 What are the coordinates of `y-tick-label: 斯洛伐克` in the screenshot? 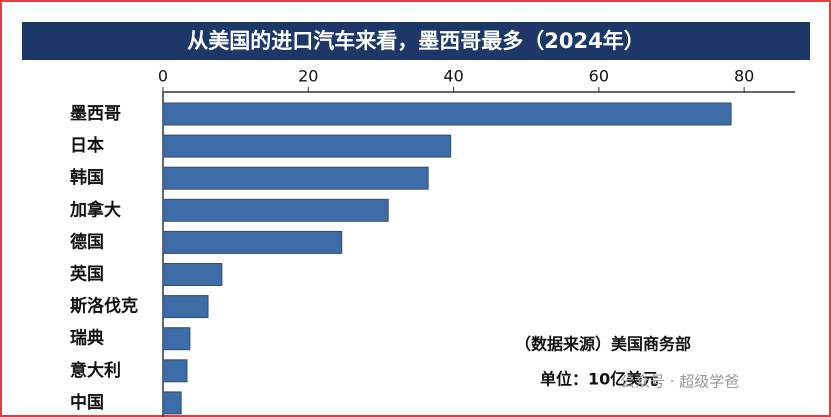 It's located at (104, 306).